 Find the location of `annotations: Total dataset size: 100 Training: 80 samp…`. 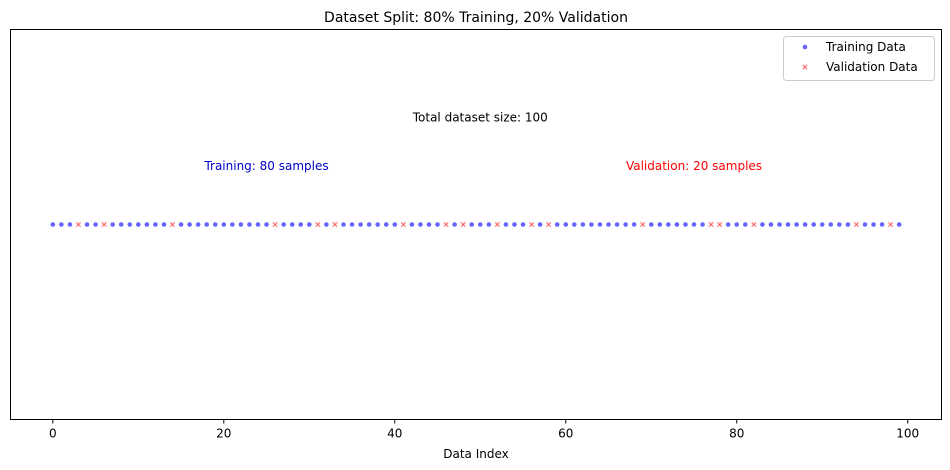

annotations: Total dataset size: 100 Training: 80 samp… is located at coordinates (482, 141).